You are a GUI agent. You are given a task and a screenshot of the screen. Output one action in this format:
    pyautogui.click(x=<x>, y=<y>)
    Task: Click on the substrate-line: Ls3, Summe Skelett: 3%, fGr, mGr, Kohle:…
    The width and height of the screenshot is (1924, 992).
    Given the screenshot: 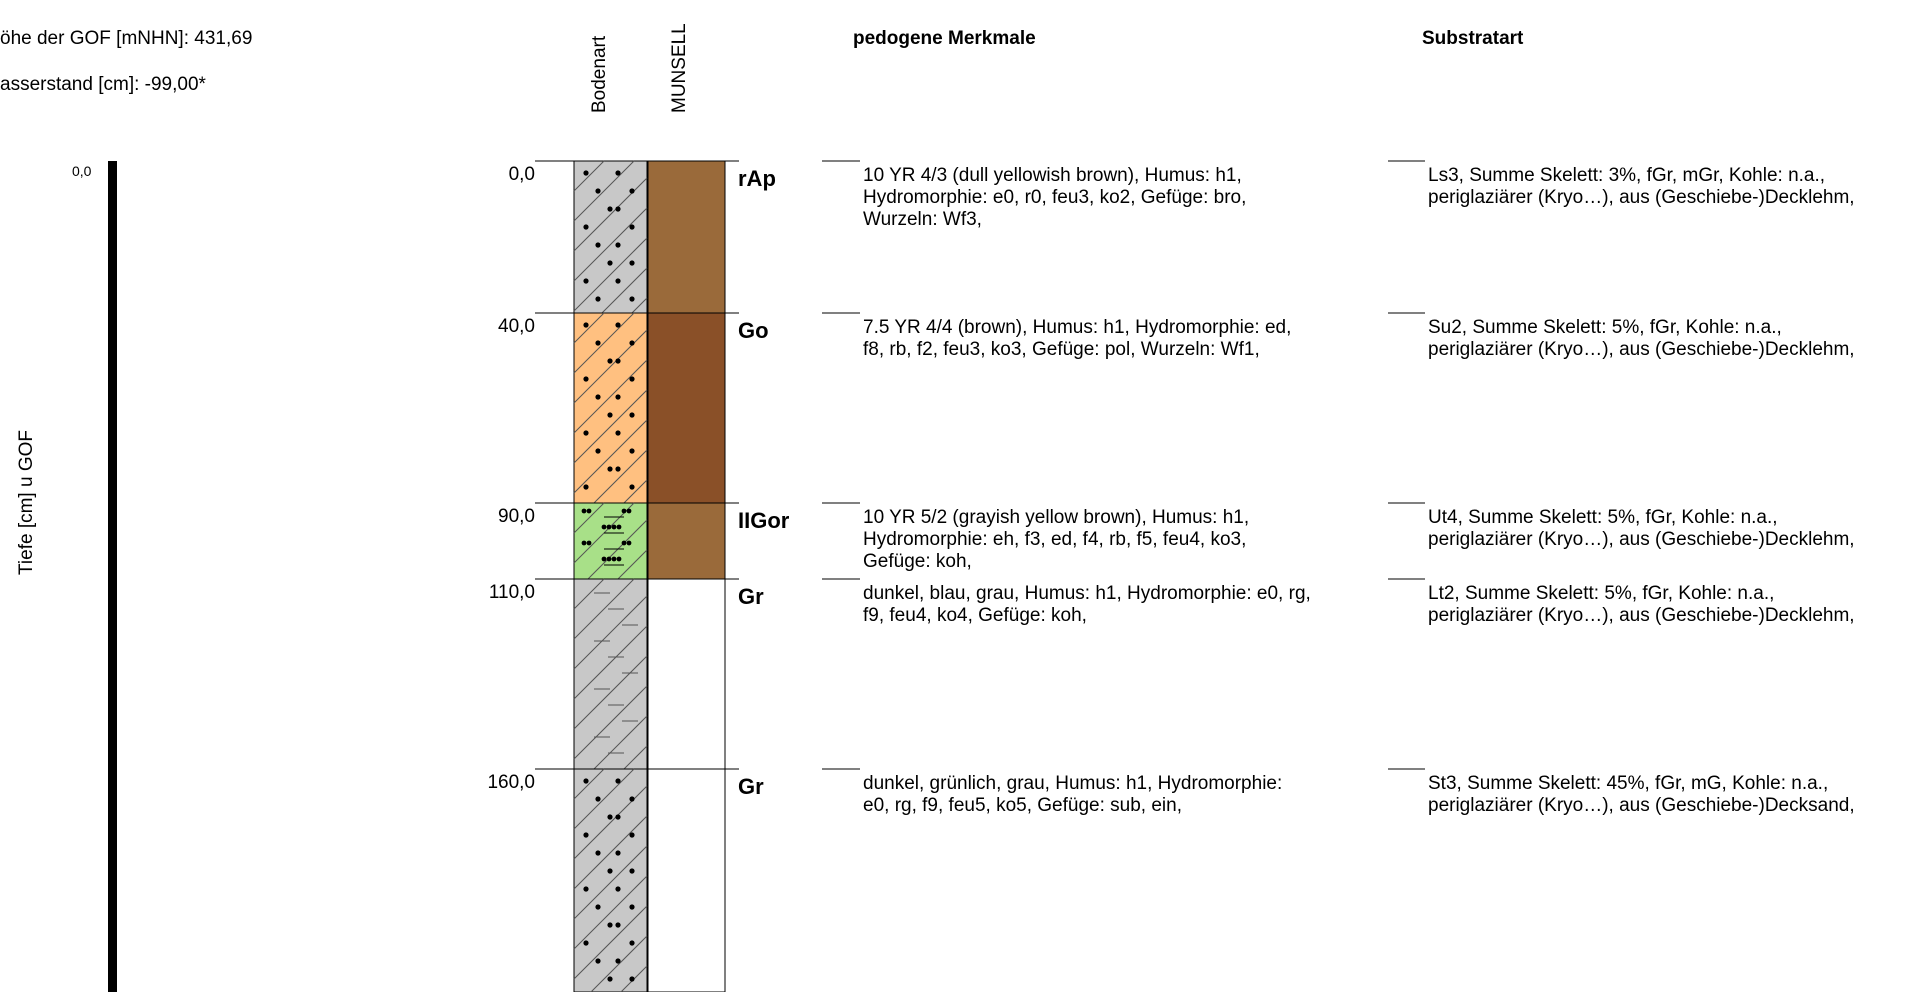 What is the action you would take?
    pyautogui.click(x=1627, y=175)
    